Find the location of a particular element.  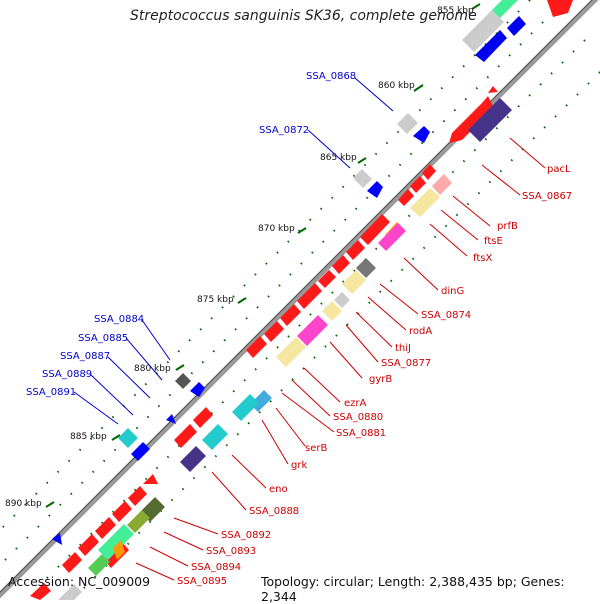

kbp-label: 875 kbp is located at coordinates (215, 300).